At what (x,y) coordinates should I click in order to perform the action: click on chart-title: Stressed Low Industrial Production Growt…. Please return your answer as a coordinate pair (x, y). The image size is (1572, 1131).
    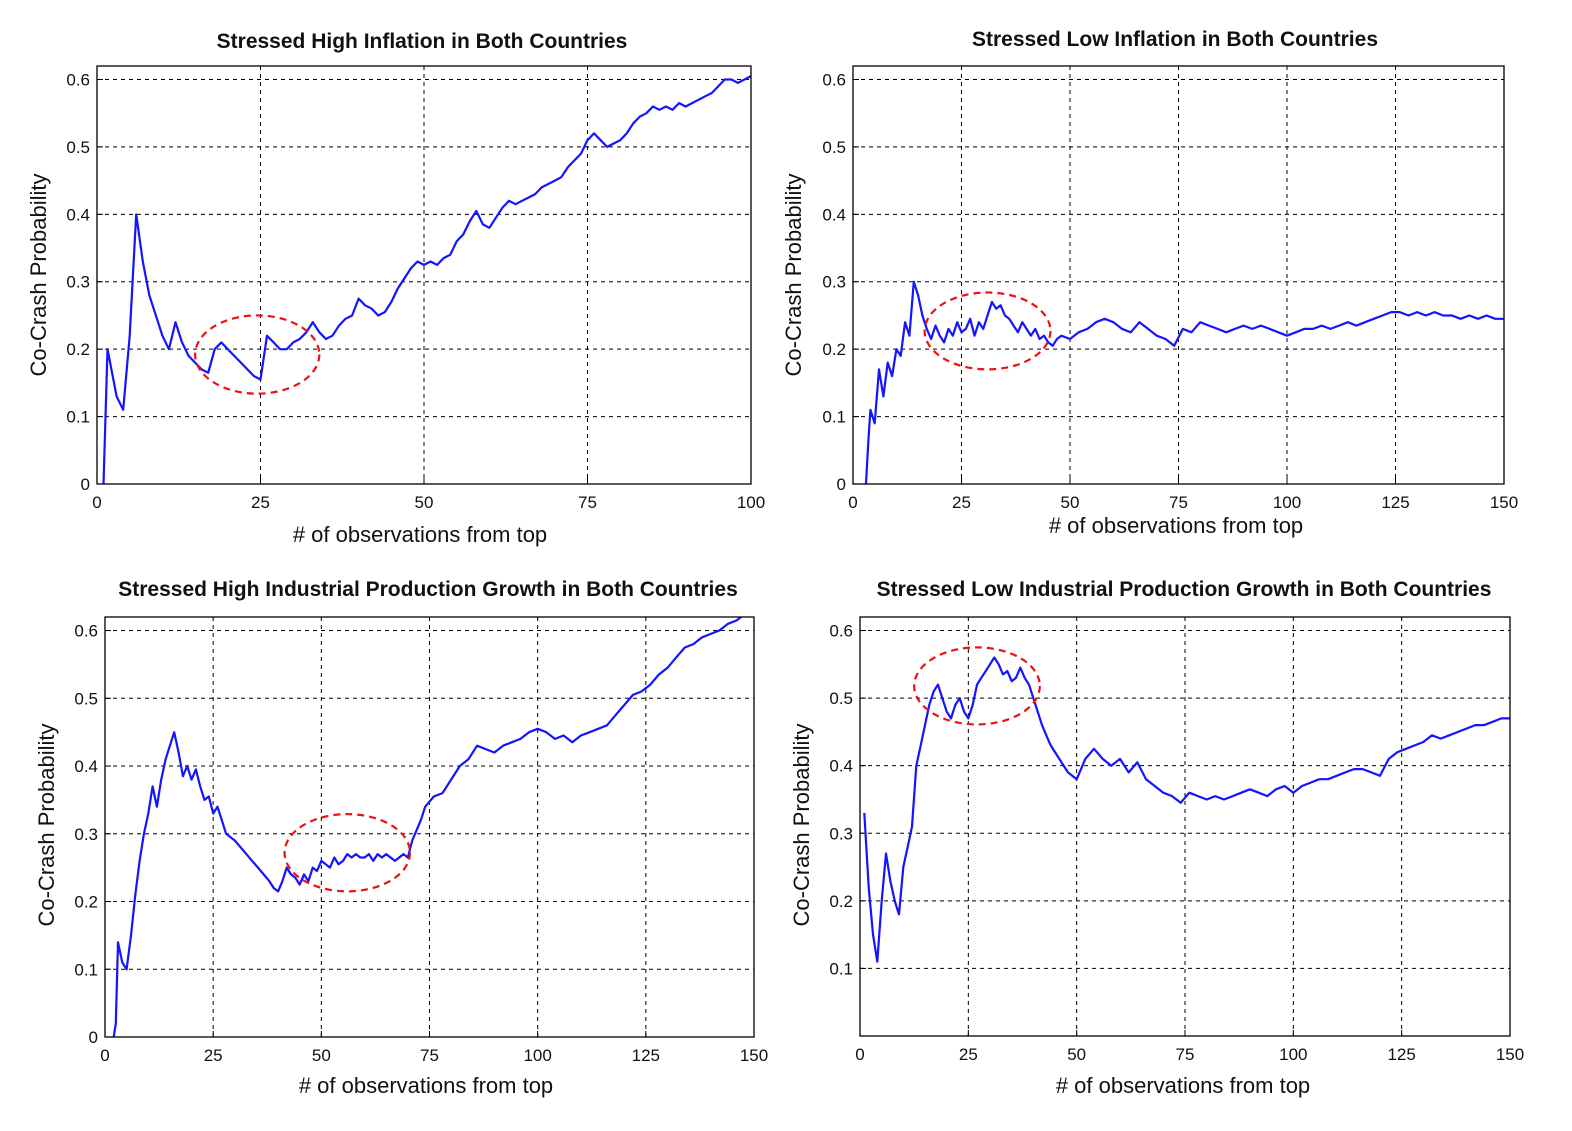
    Looking at the image, I should click on (1184, 589).